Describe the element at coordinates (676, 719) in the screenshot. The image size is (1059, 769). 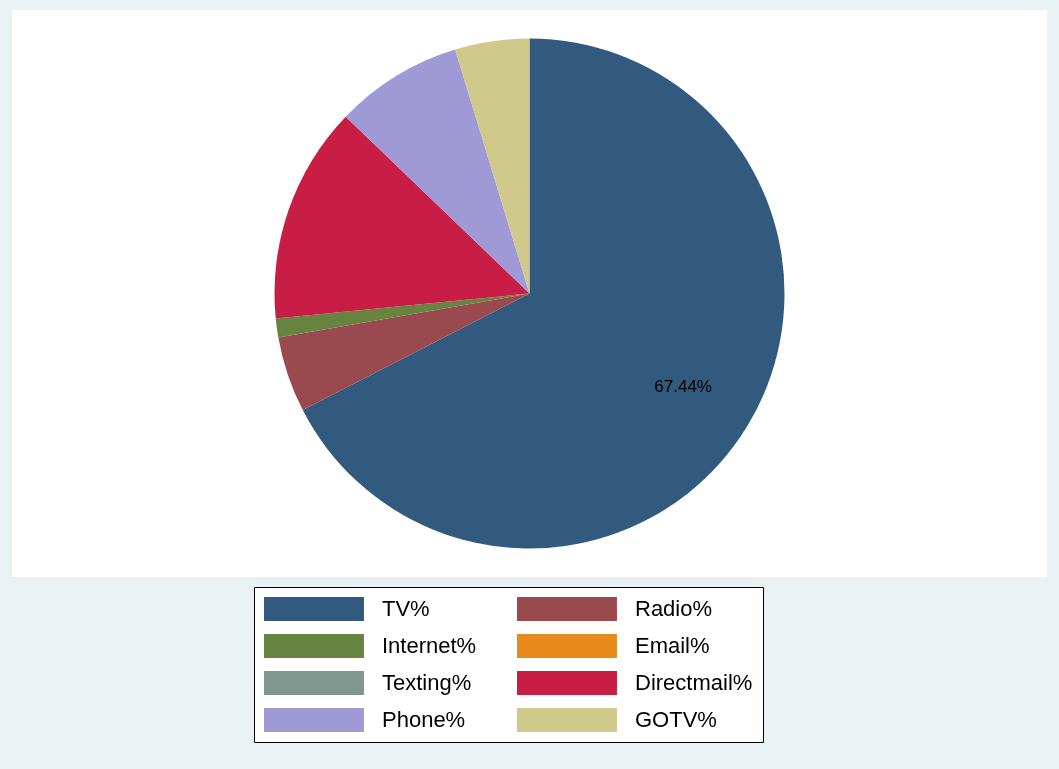
I see `legend-label: GOTV%` at that location.